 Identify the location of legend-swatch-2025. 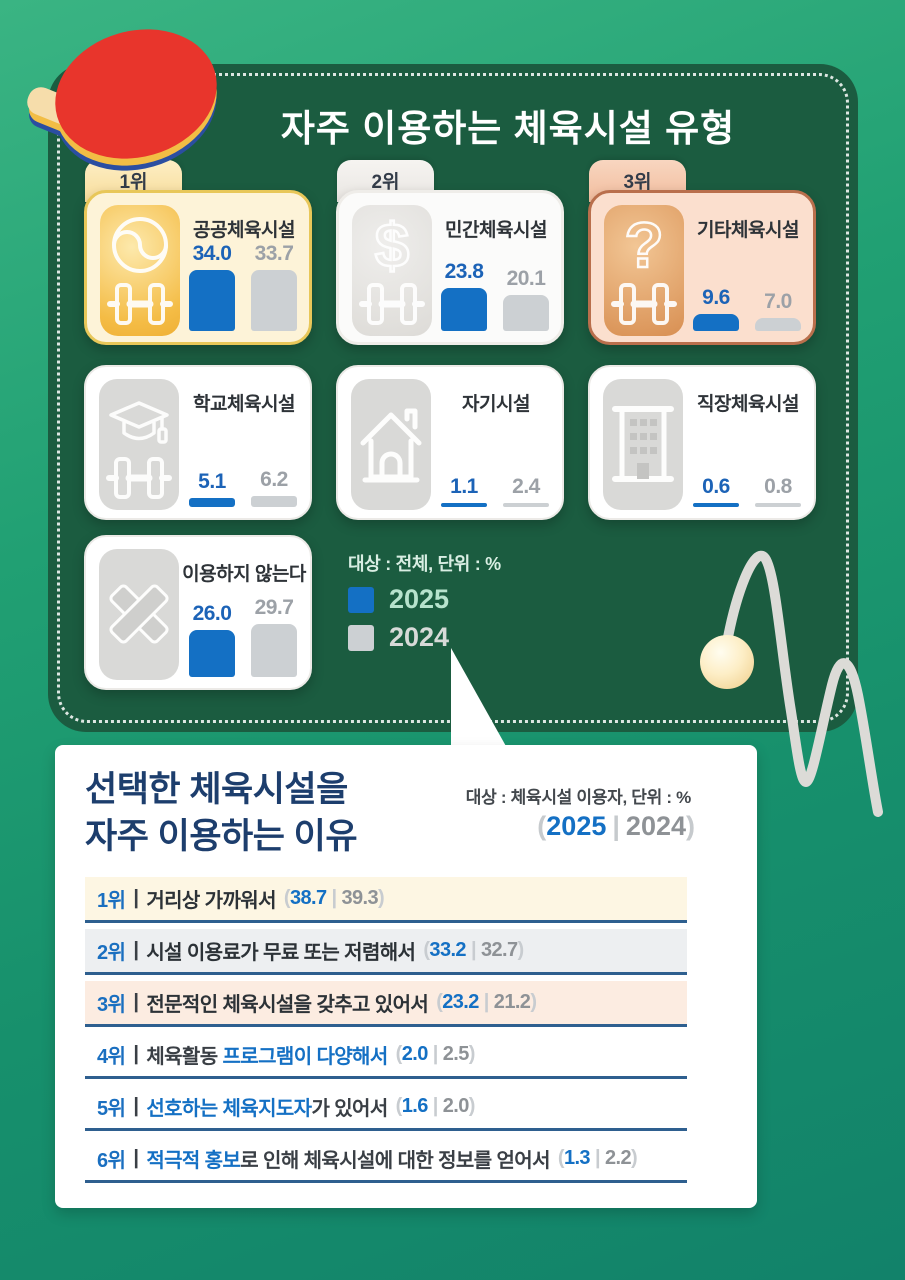
(361, 599).